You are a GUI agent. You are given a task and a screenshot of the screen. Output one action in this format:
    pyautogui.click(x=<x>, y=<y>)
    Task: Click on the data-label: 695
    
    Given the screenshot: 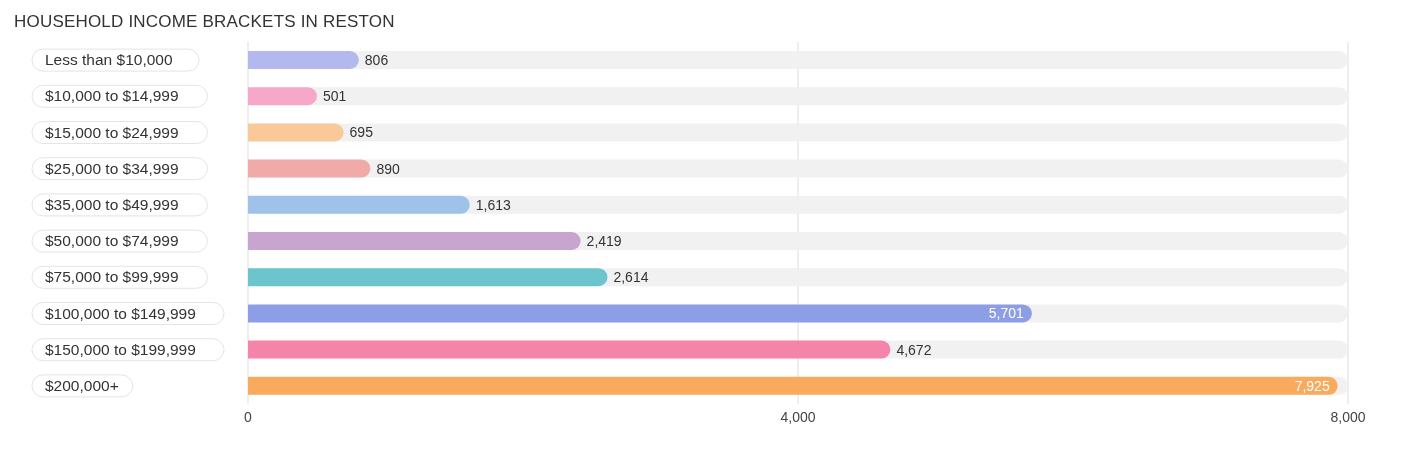 What is the action you would take?
    pyautogui.click(x=361, y=132)
    